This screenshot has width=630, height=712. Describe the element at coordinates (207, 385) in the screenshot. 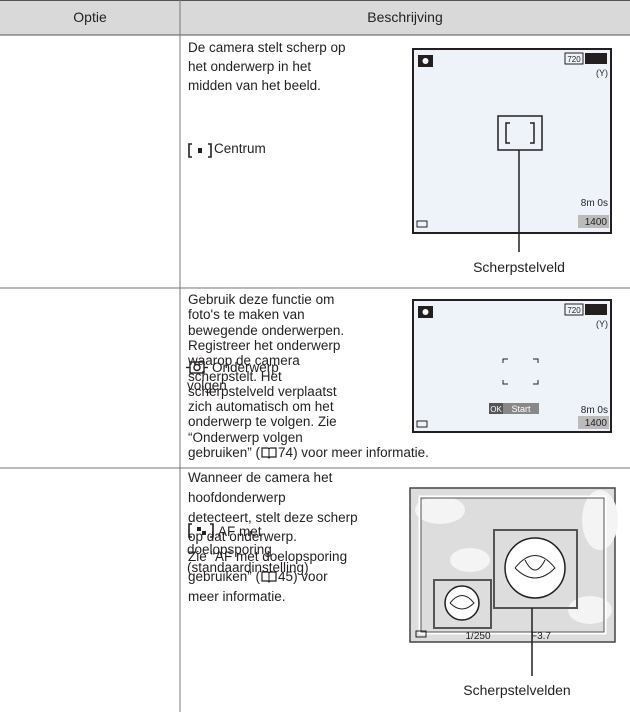

I see `option-text: volgen` at that location.